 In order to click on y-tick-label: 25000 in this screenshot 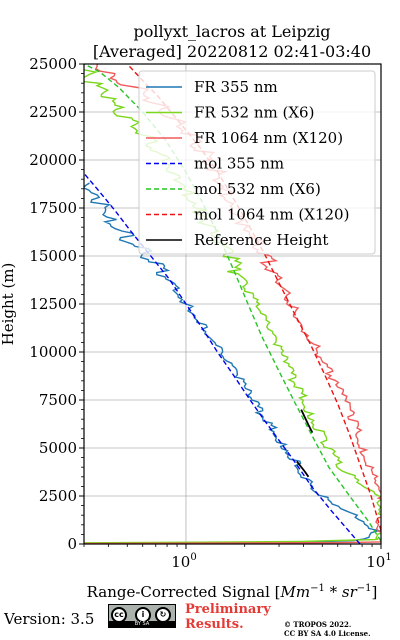, I will do `click(53, 64)`.